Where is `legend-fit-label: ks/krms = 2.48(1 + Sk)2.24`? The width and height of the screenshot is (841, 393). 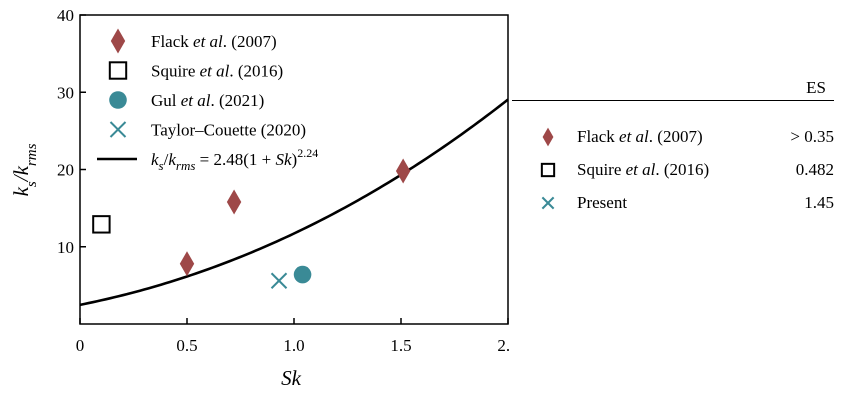 legend-fit-label: ks/krms = 2.48(1 + Sk)2.24 is located at coordinates (234, 159).